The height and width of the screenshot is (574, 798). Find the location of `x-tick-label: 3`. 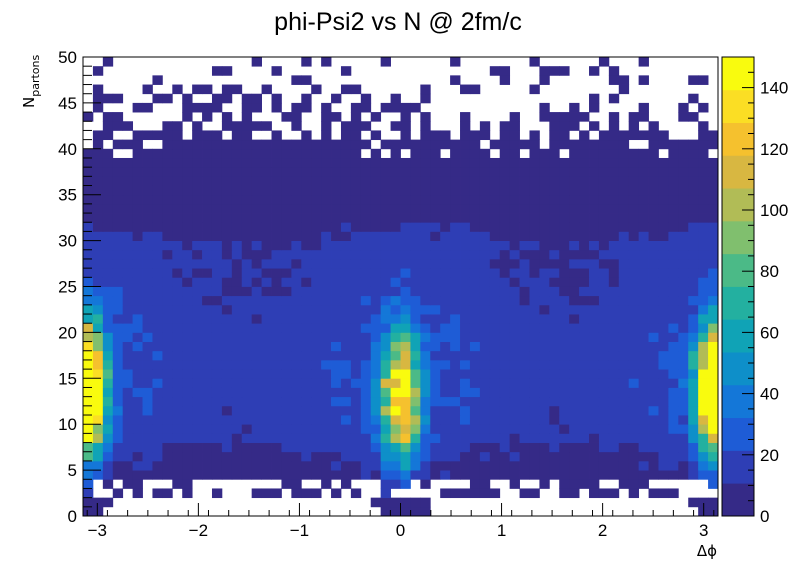

x-tick-label: 3 is located at coordinates (703, 530).